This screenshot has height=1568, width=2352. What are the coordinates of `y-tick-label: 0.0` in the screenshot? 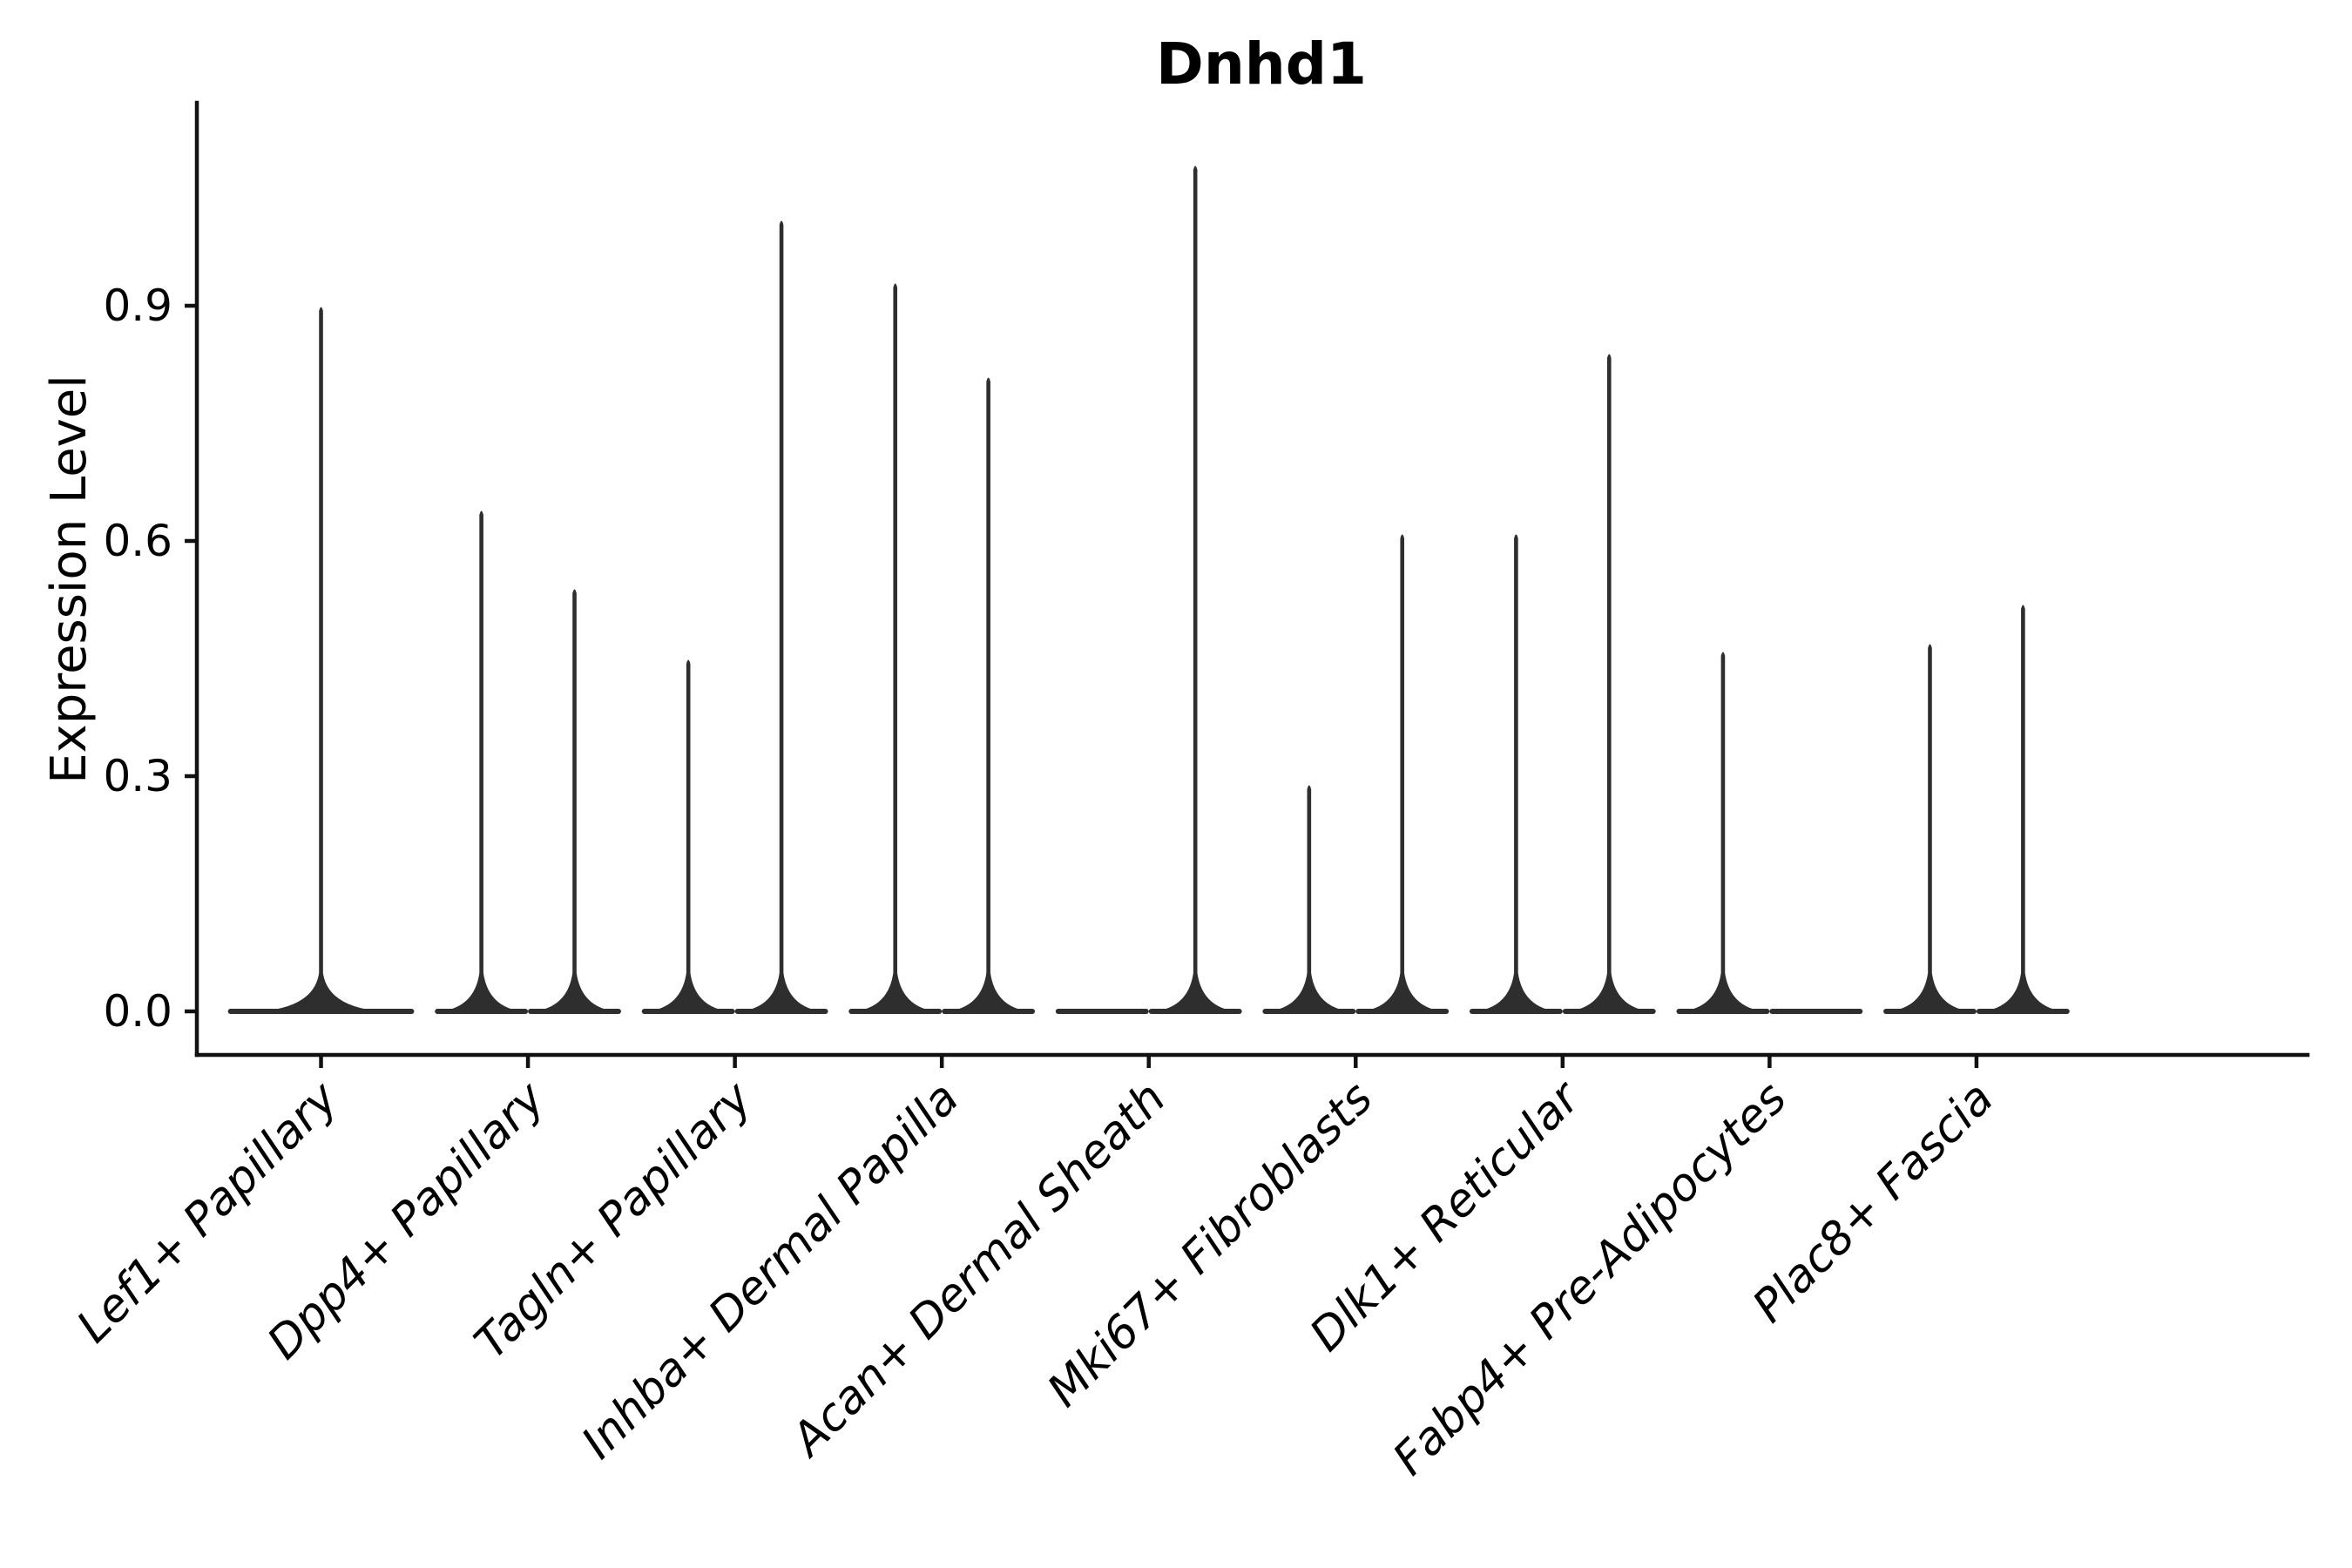 It's located at (137, 1012).